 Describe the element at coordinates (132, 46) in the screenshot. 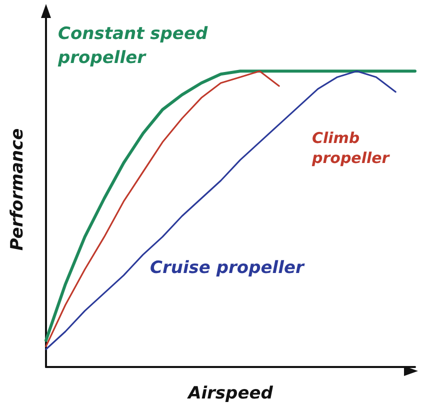

I see `series-label: Constant speed propeller` at that location.